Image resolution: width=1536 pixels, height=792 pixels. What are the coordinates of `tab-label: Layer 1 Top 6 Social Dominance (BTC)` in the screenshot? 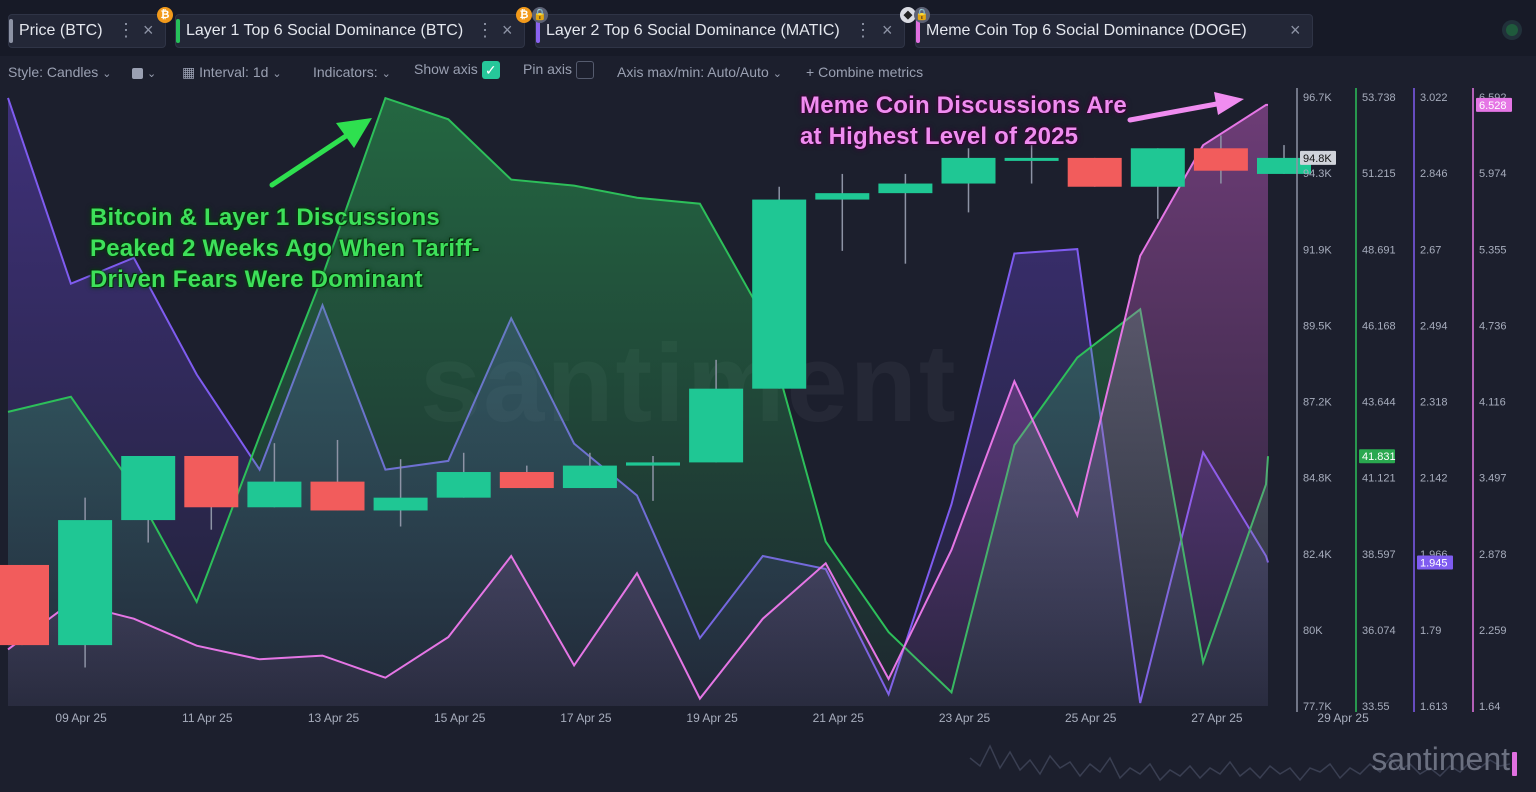 It's located at (325, 30).